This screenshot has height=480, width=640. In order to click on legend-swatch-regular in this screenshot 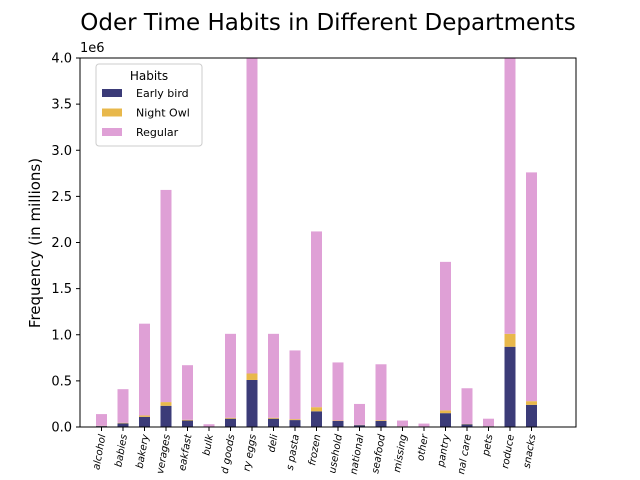, I will do `click(112, 132)`.